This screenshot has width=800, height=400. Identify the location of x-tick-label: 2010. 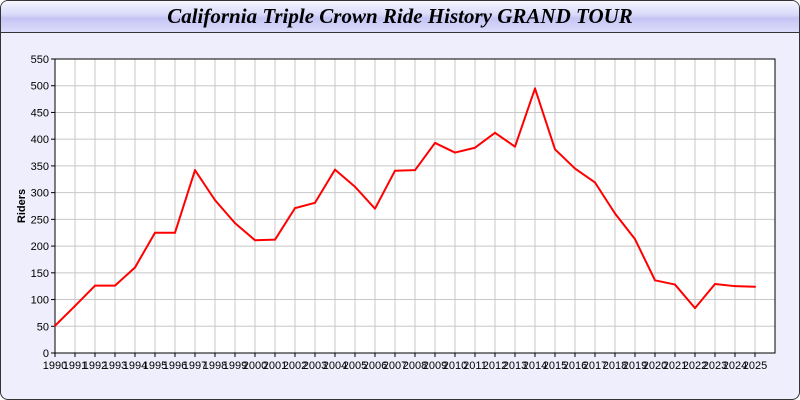
(455, 366).